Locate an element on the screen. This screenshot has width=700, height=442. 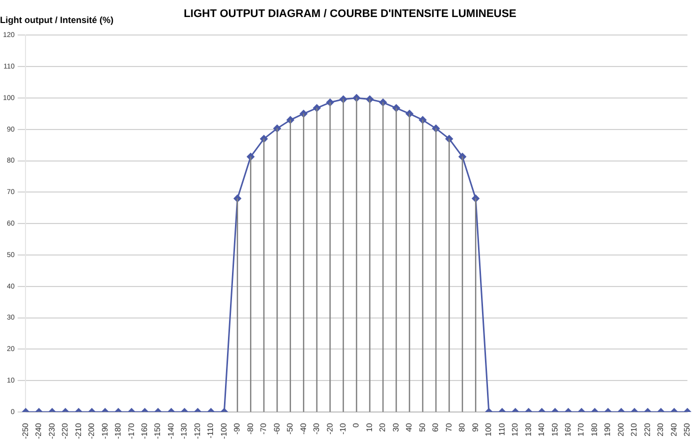
x-tick-label: -110 is located at coordinates (211, 430).